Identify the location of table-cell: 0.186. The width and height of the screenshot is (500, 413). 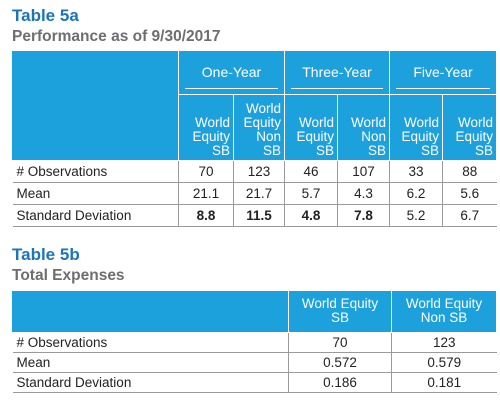
(340, 382).